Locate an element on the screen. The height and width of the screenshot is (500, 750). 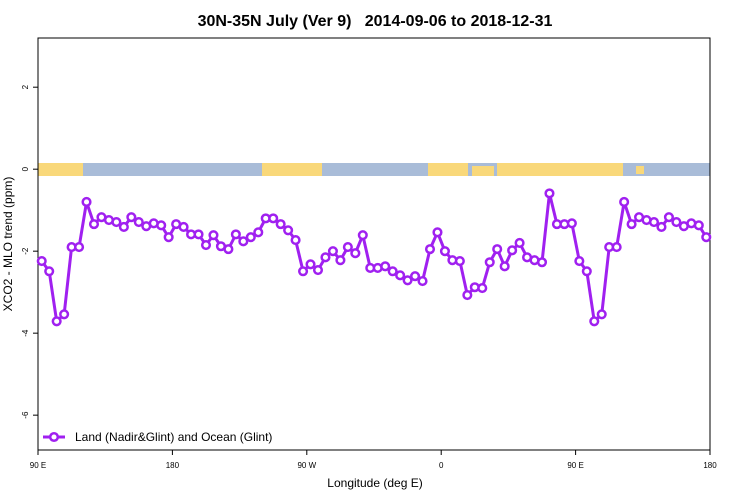
legend-label: Land (Nadir&Glint) and Ocean (Glint) is located at coordinates (173, 437).